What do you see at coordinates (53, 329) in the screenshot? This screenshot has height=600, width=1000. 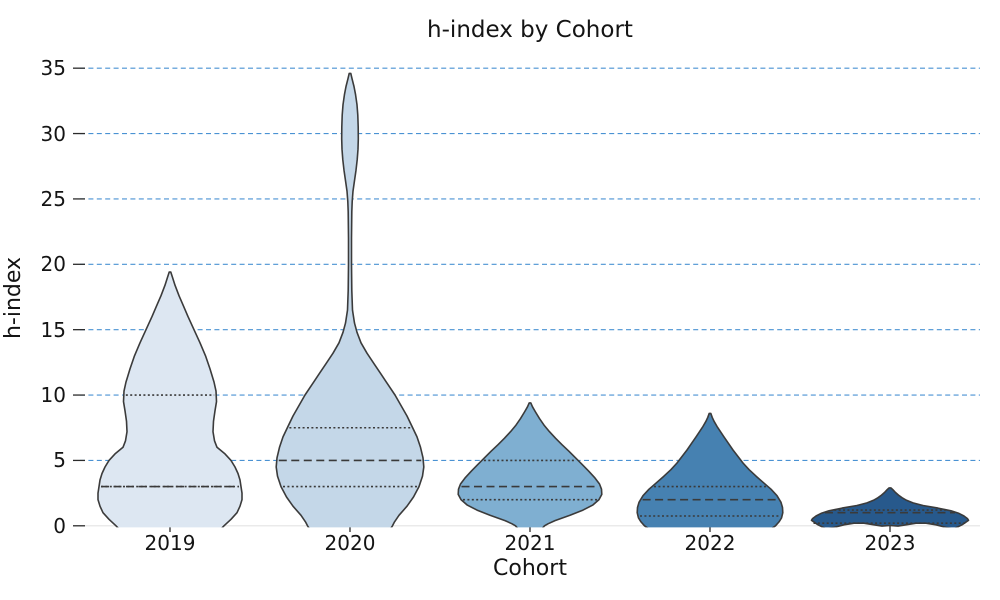 I see `y-tick-label-15: 15` at bounding box center [53, 329].